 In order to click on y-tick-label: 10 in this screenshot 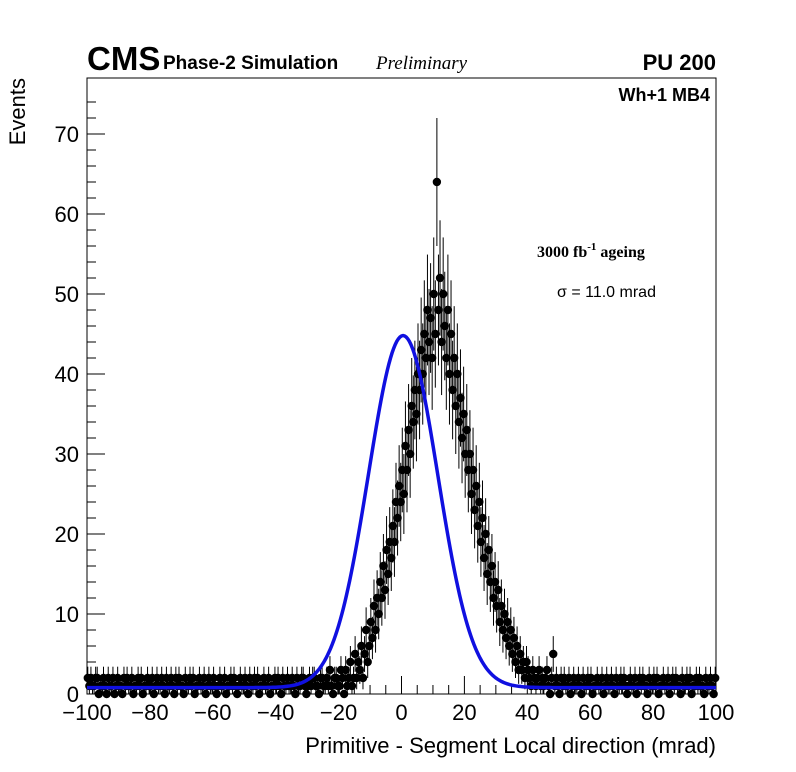, I will do `click(67, 614)`.